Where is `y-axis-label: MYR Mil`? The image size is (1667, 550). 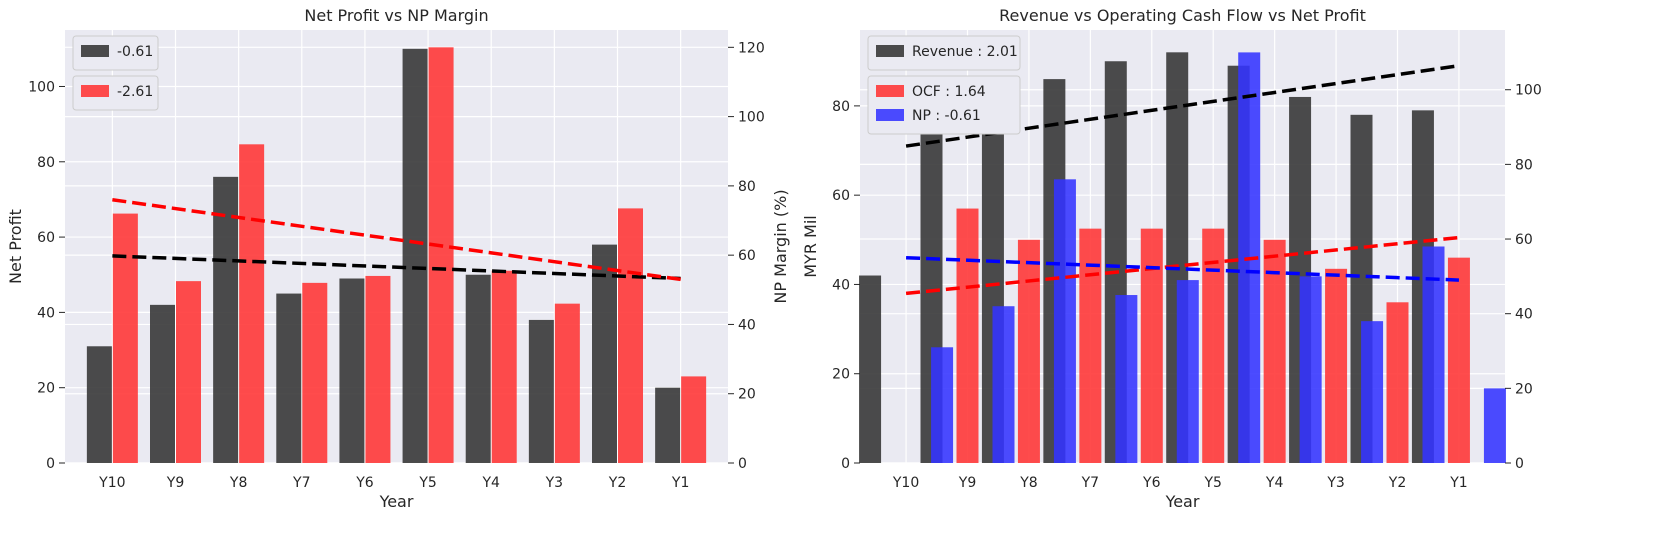 y-axis-label: MYR Mil is located at coordinates (810, 246).